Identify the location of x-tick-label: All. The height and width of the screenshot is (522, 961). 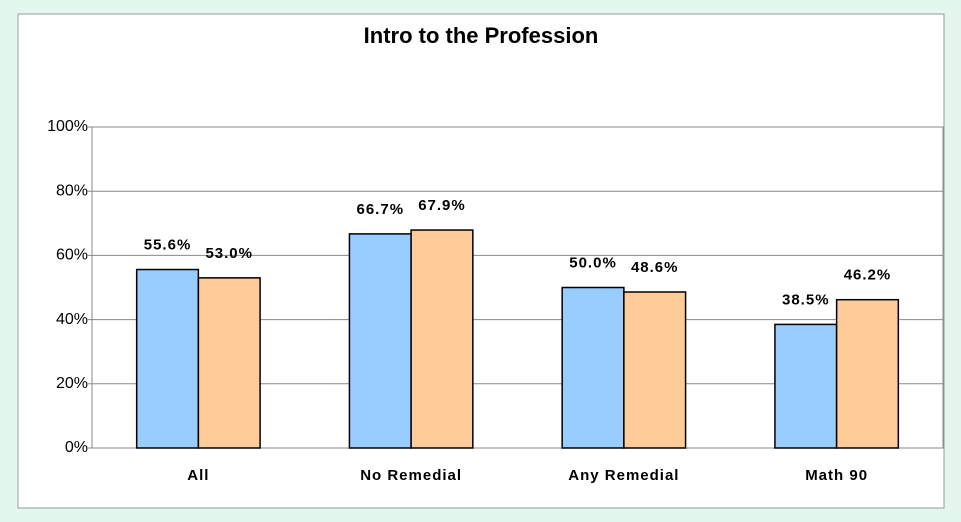
(198, 475).